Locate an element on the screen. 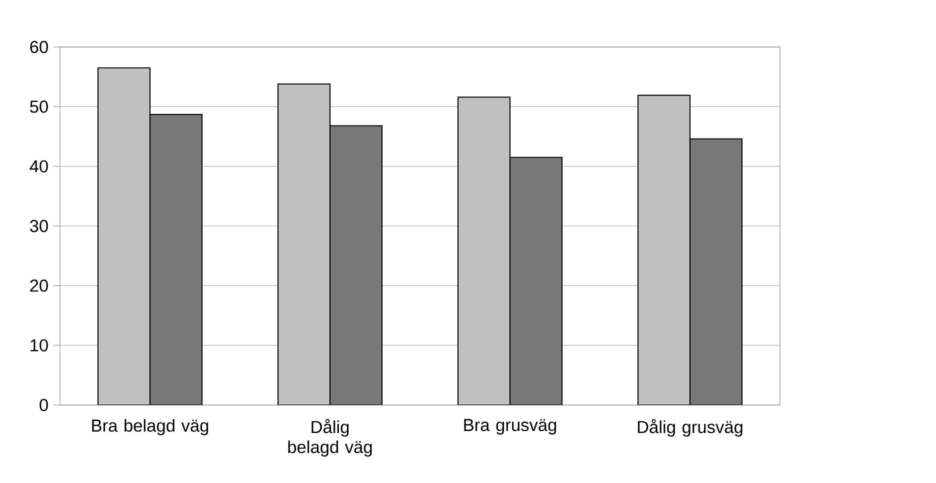 This screenshot has height=483, width=936. x-tick-label: Dålig grusväg is located at coordinates (690, 428).